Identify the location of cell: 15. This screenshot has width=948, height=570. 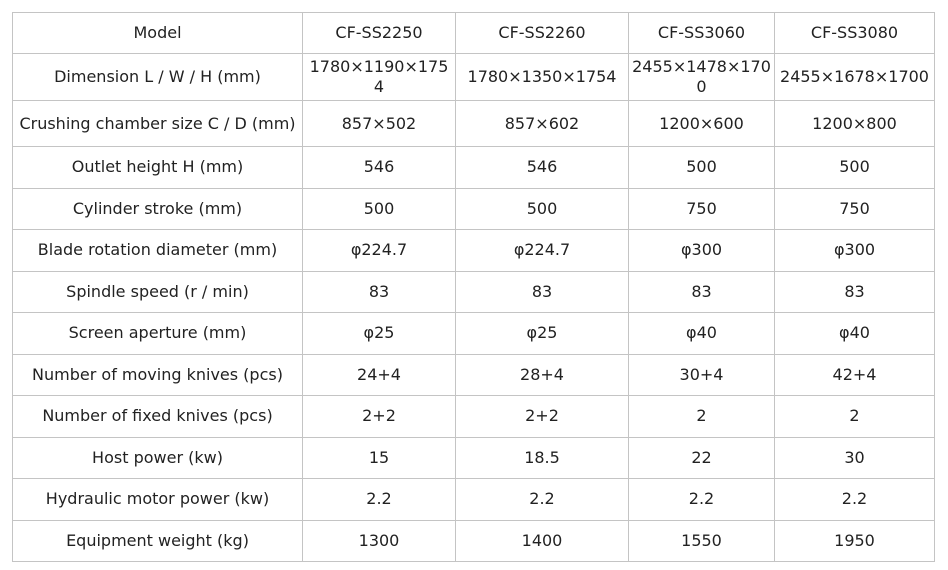
(379, 457).